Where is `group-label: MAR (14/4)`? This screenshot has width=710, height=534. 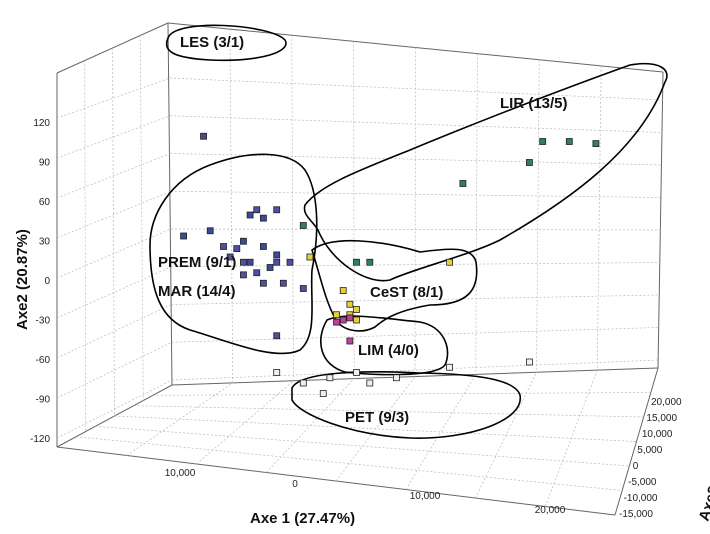
group-label: MAR (14/4) is located at coordinates (197, 291).